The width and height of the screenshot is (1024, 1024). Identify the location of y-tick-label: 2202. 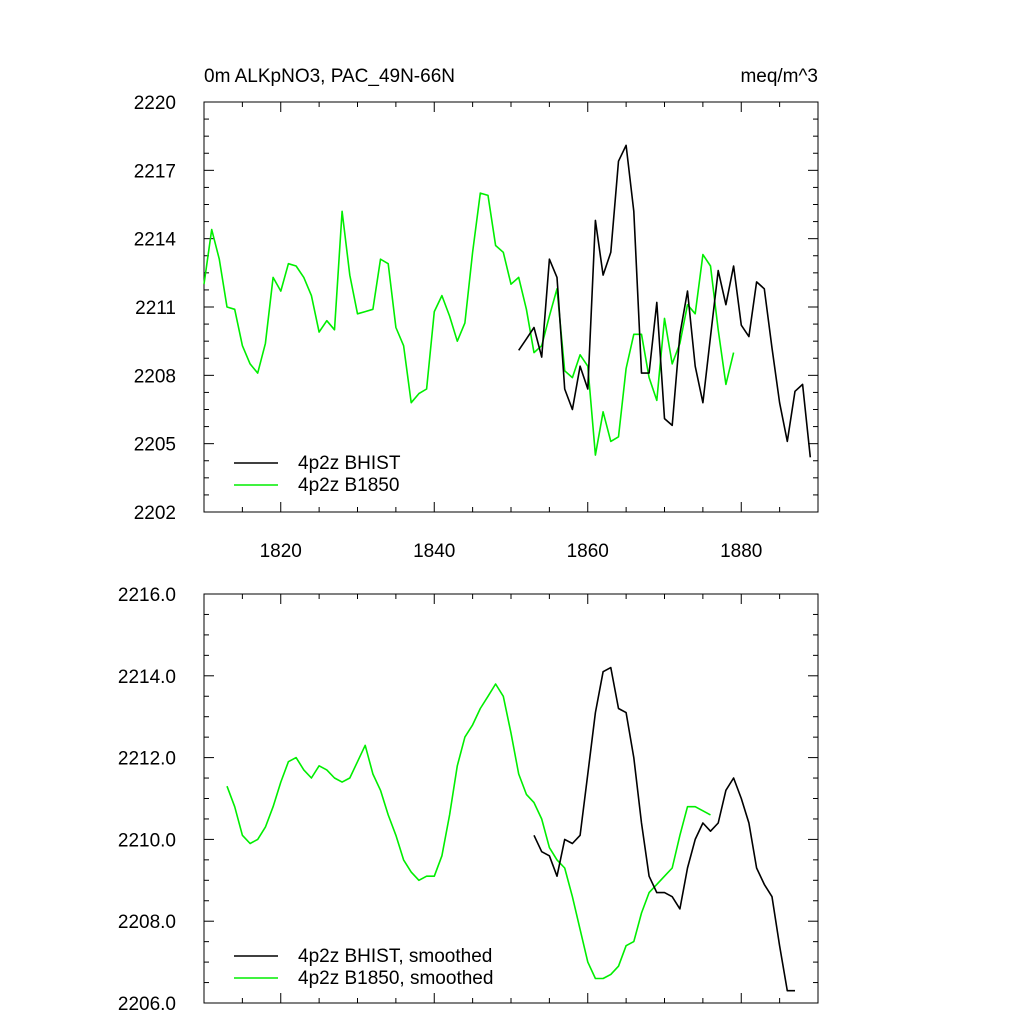
(155, 513).